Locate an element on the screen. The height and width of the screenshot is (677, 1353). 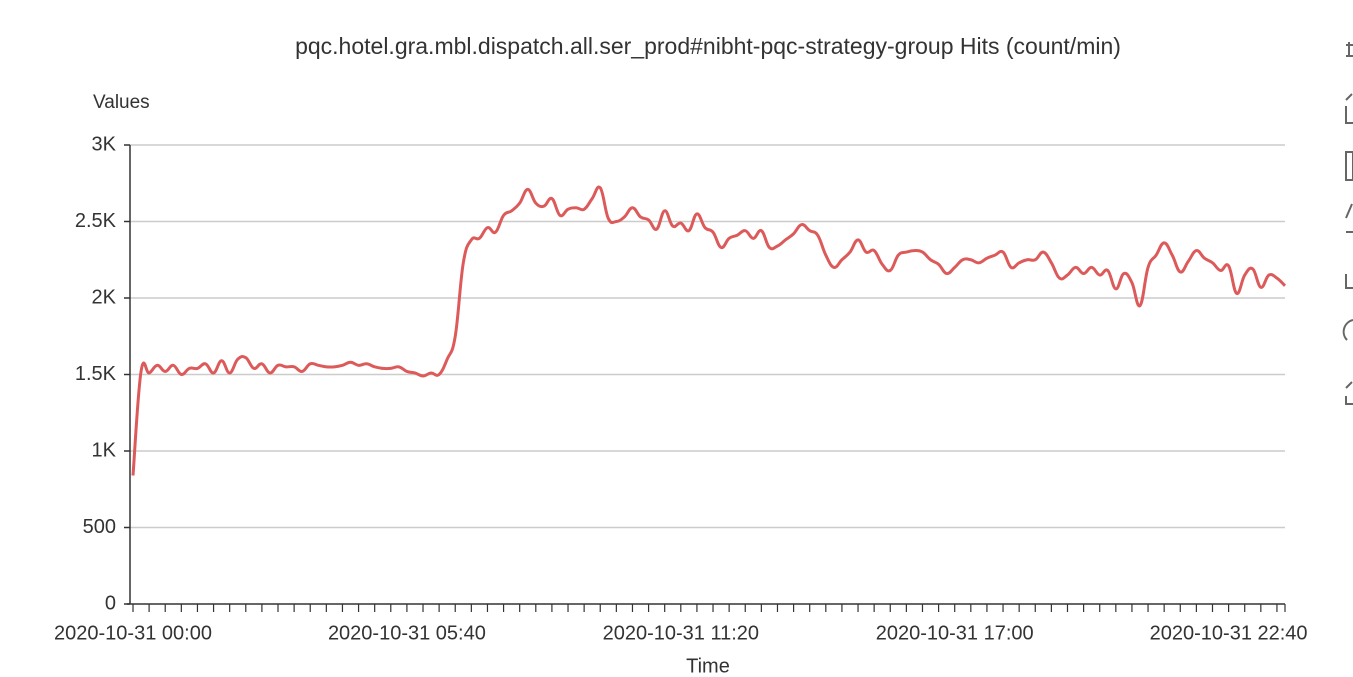
y-tick-label: 2K is located at coordinates (104, 297).